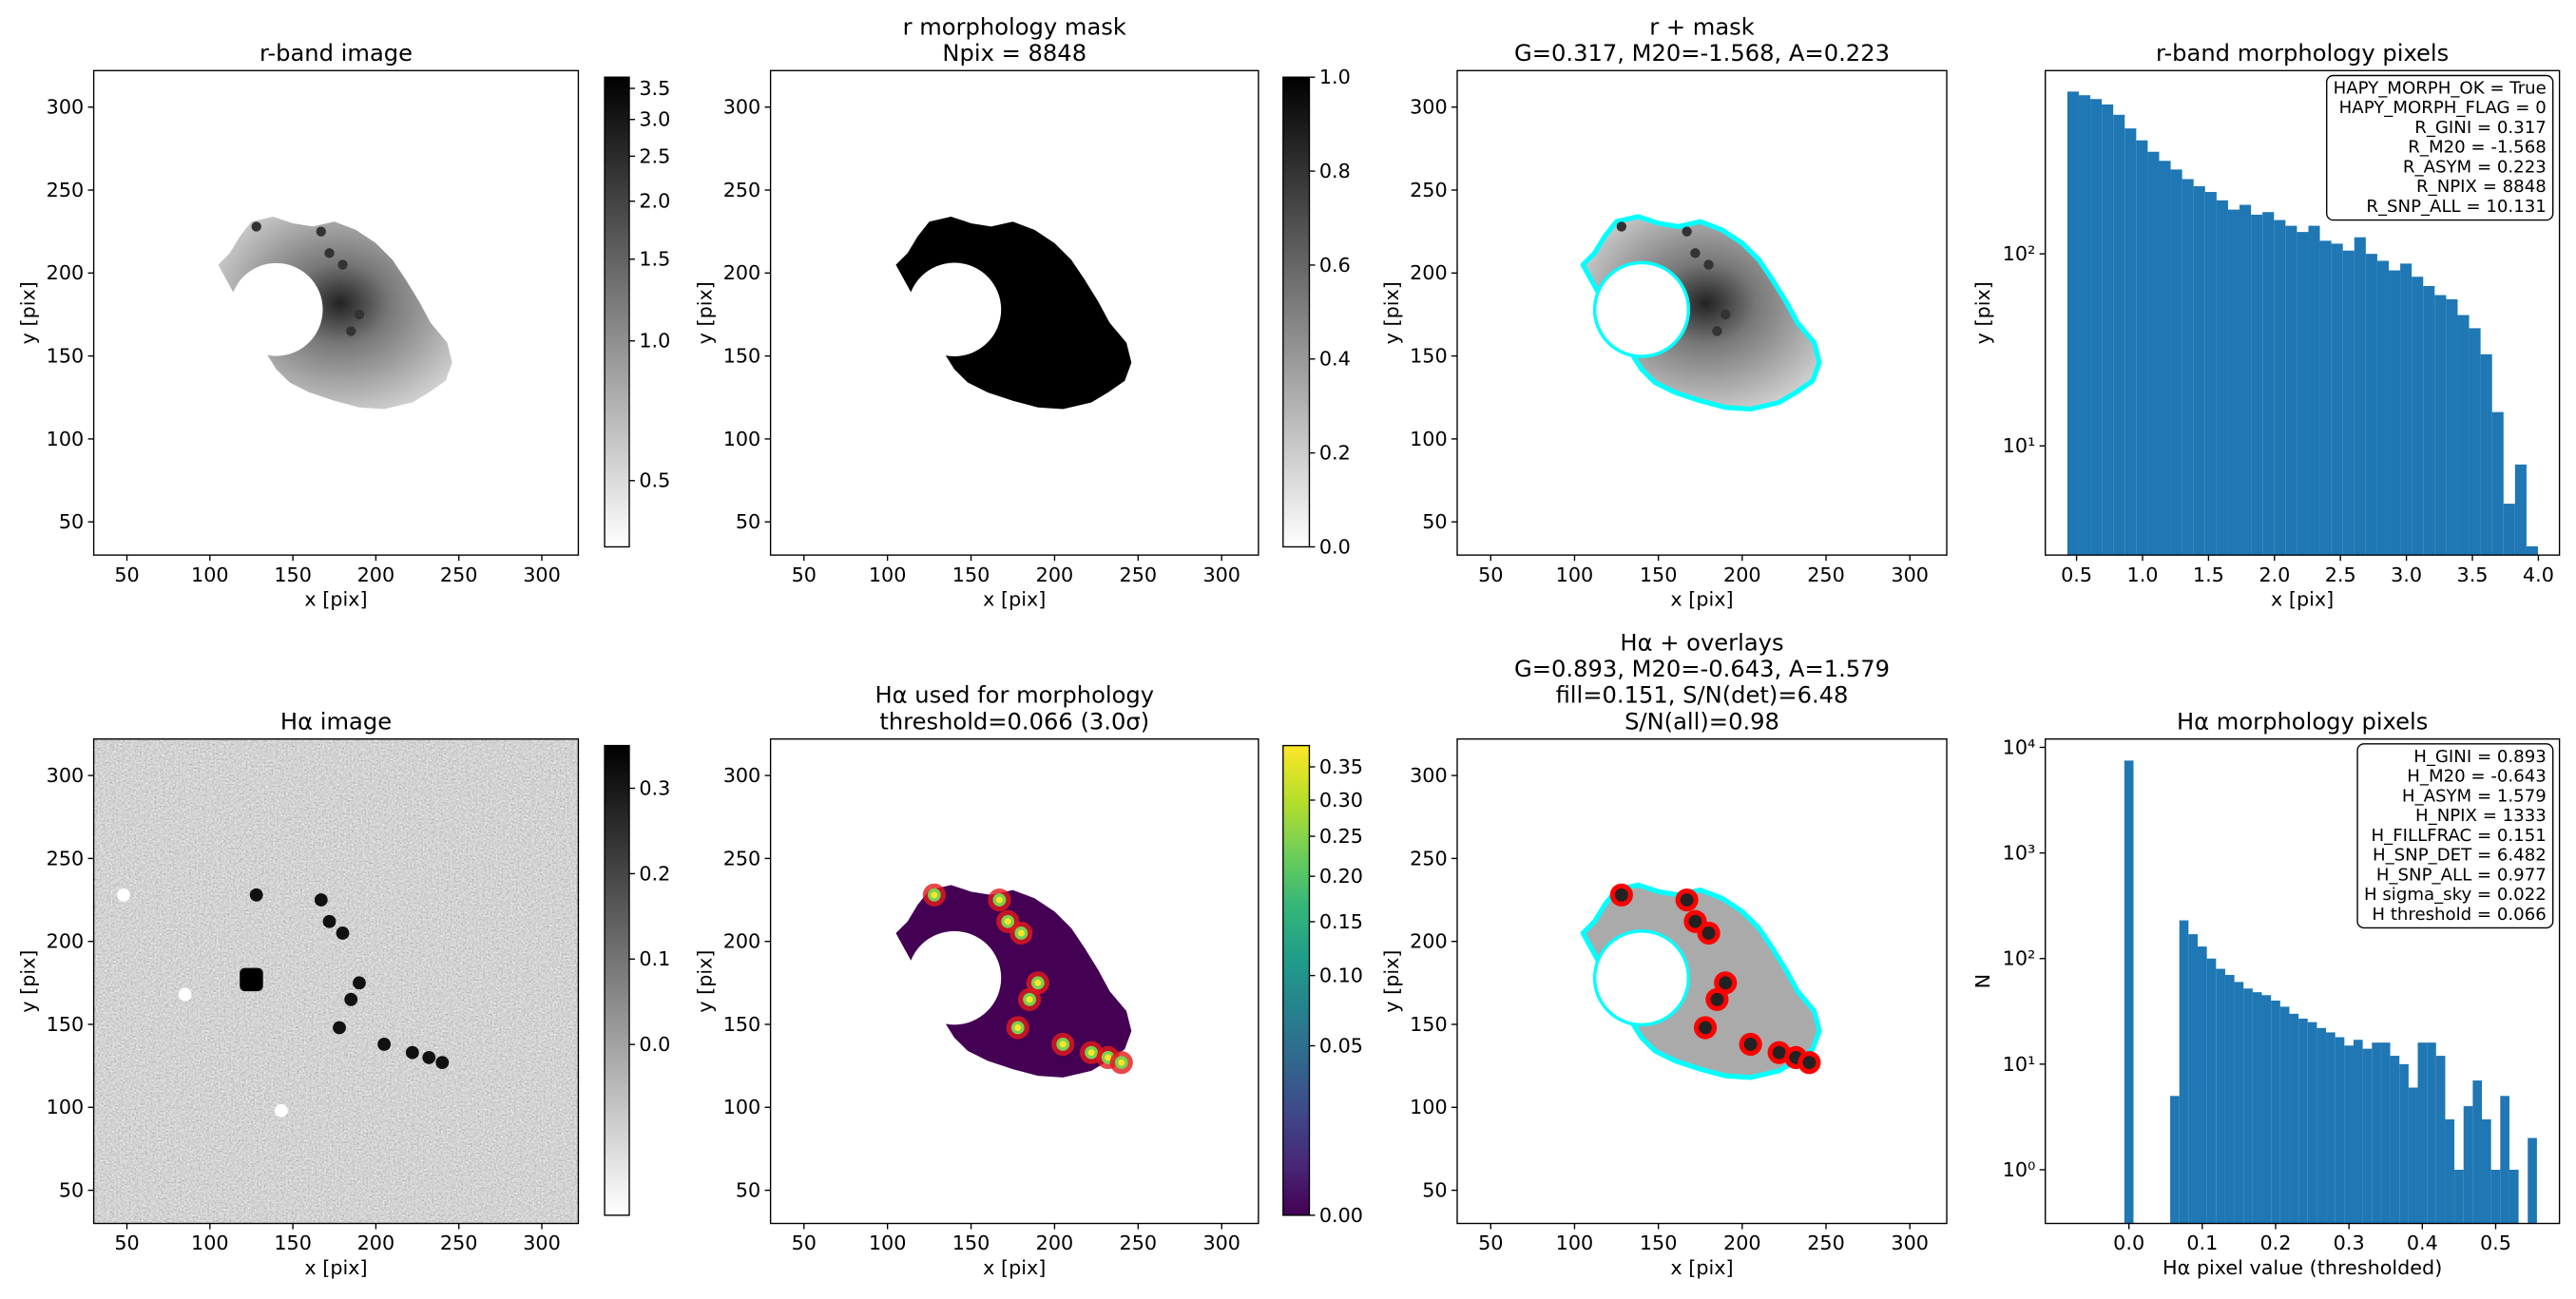  What do you see at coordinates (2481, 187) in the screenshot?
I see `annotation-line: R_NPIX = 8848` at bounding box center [2481, 187].